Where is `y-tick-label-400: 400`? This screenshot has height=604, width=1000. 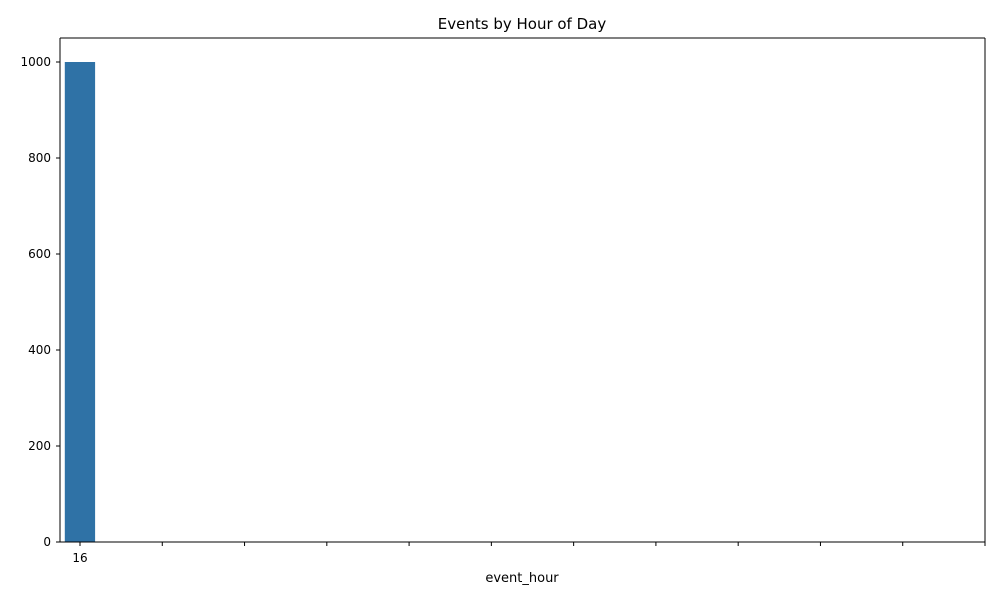
y-tick-label-400: 400 is located at coordinates (39, 350).